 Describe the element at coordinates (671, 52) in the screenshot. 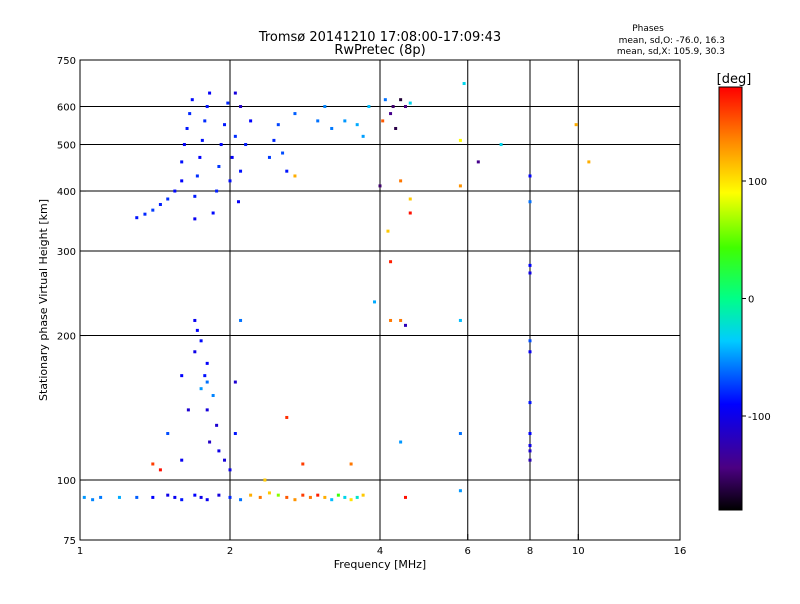

I see `phase-stats-x: mean, sd,X: 105.9, 30.3` at that location.